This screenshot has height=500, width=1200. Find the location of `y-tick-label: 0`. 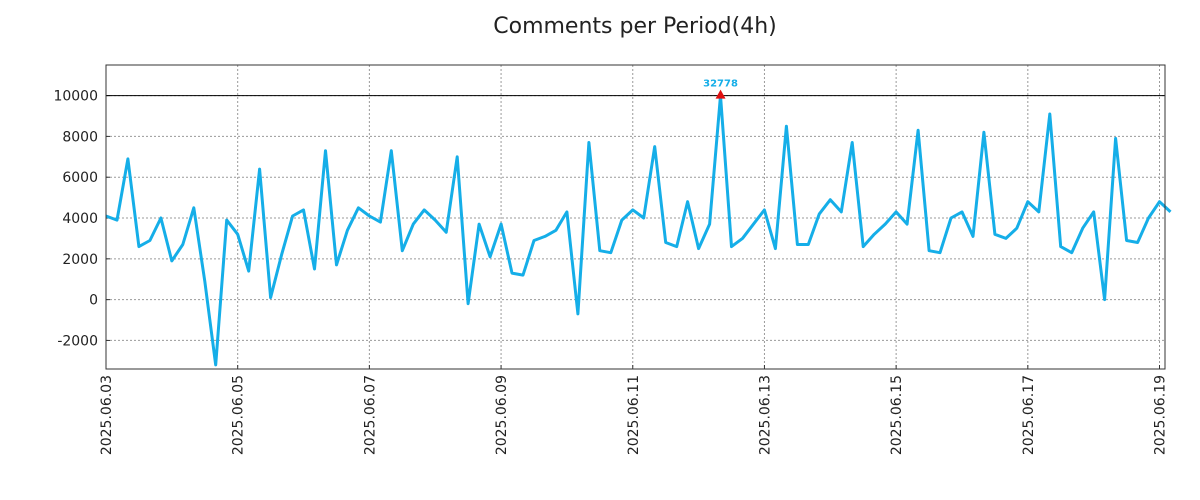

y-tick-label: 0 is located at coordinates (93, 301).